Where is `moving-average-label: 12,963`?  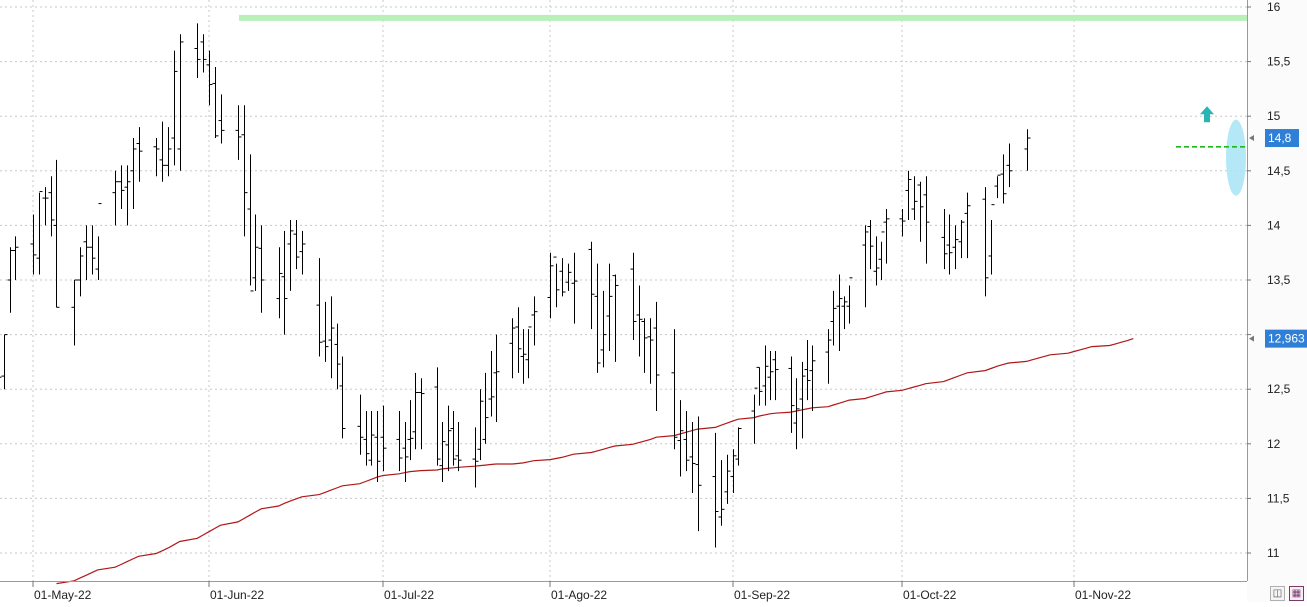
moving-average-label: 12,963 is located at coordinates (1286, 339).